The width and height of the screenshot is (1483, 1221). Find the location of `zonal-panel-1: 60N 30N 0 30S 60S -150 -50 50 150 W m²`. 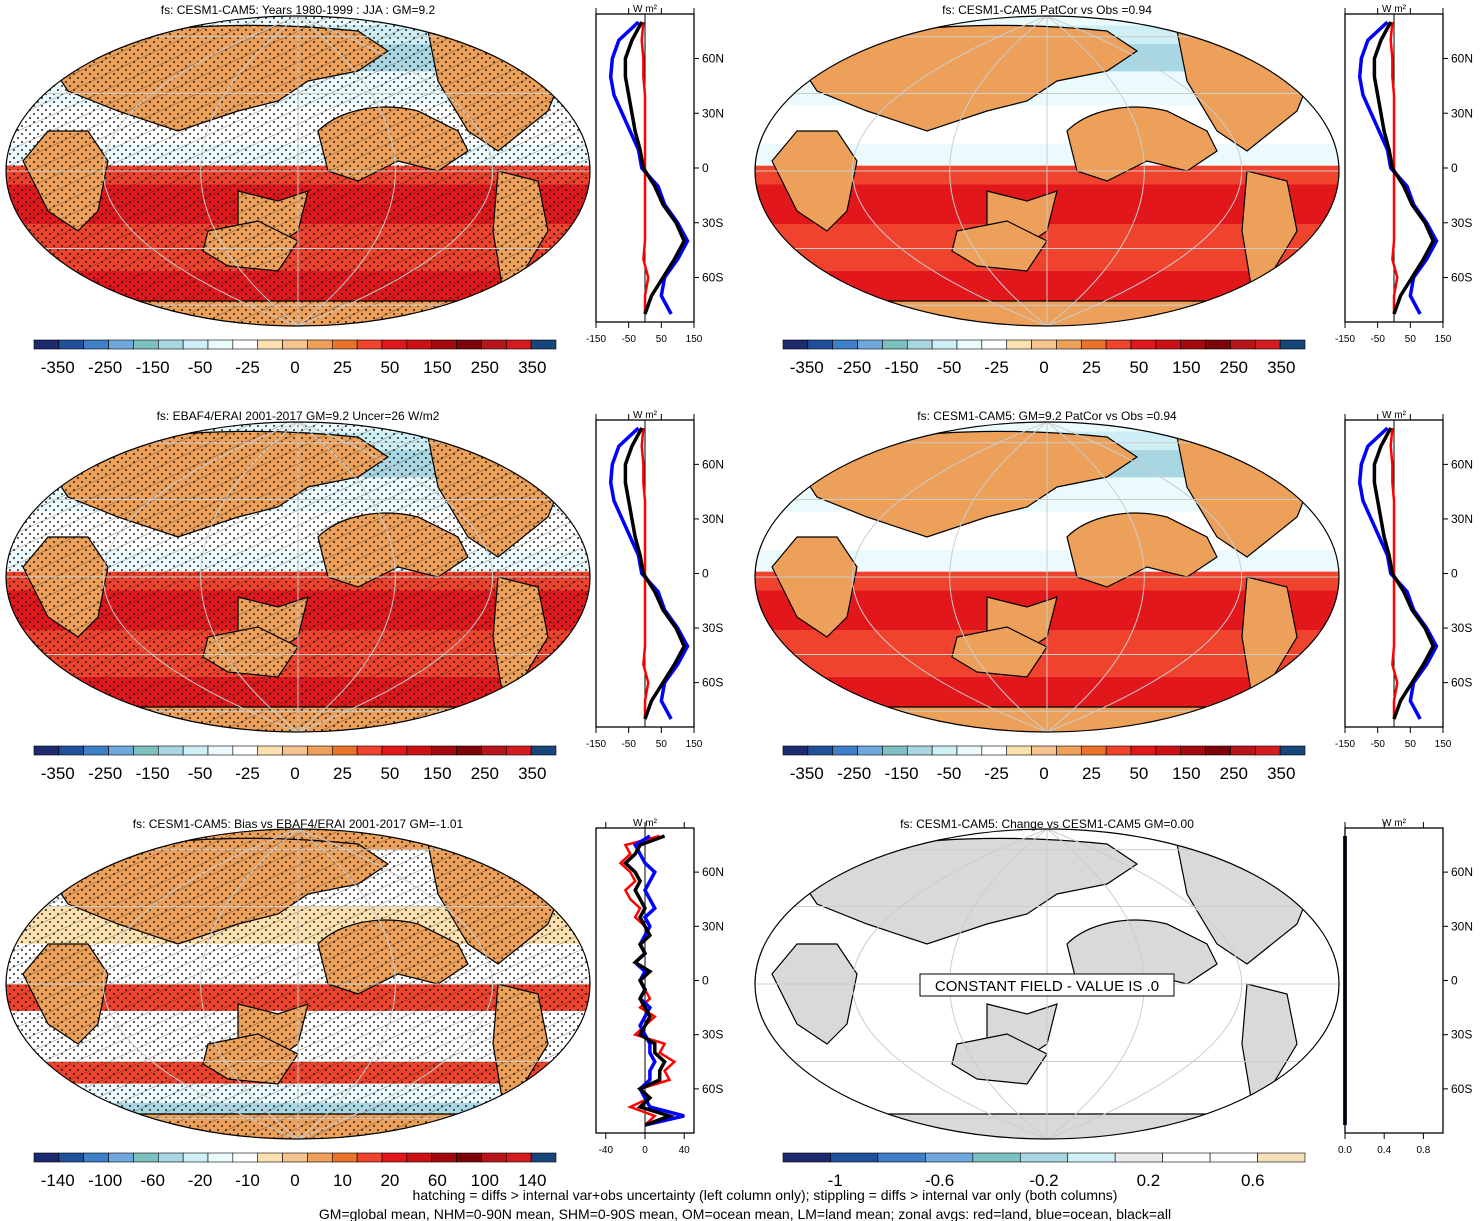

zonal-panel-1: 60N 30N 0 30S 60S -150 -50 50 150 W m² is located at coordinates (655, 174).